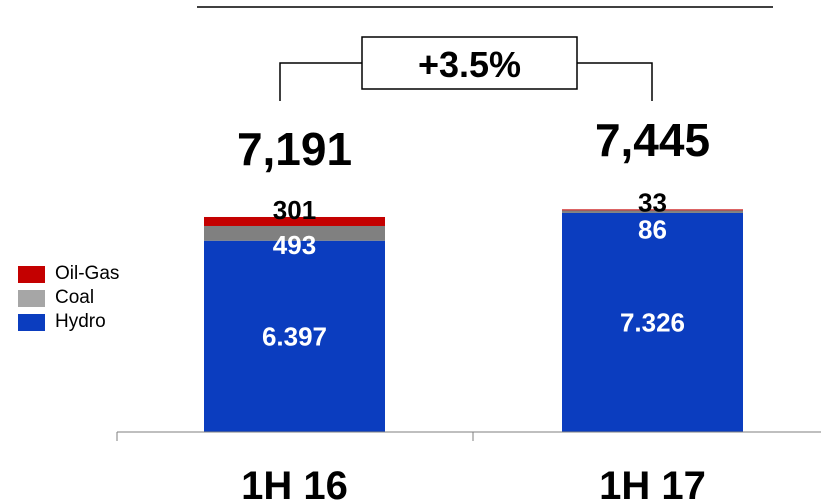 This screenshot has height=504, width=821. I want to click on total-label-2: 7,445, so click(652, 140).